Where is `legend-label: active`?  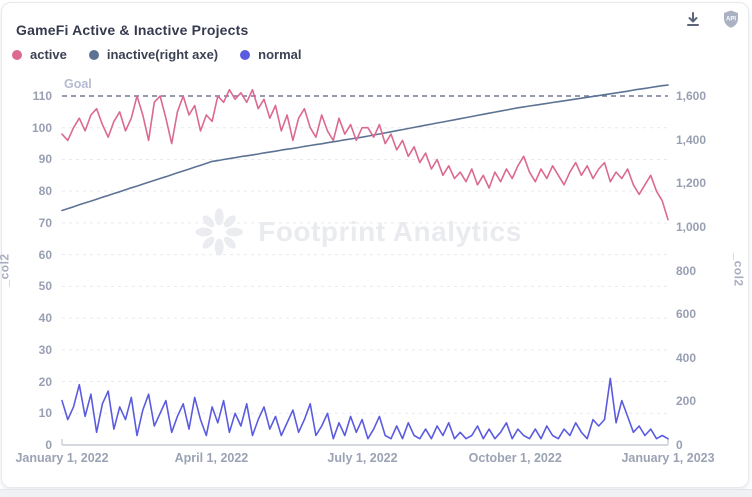 legend-label: active is located at coordinates (48, 54).